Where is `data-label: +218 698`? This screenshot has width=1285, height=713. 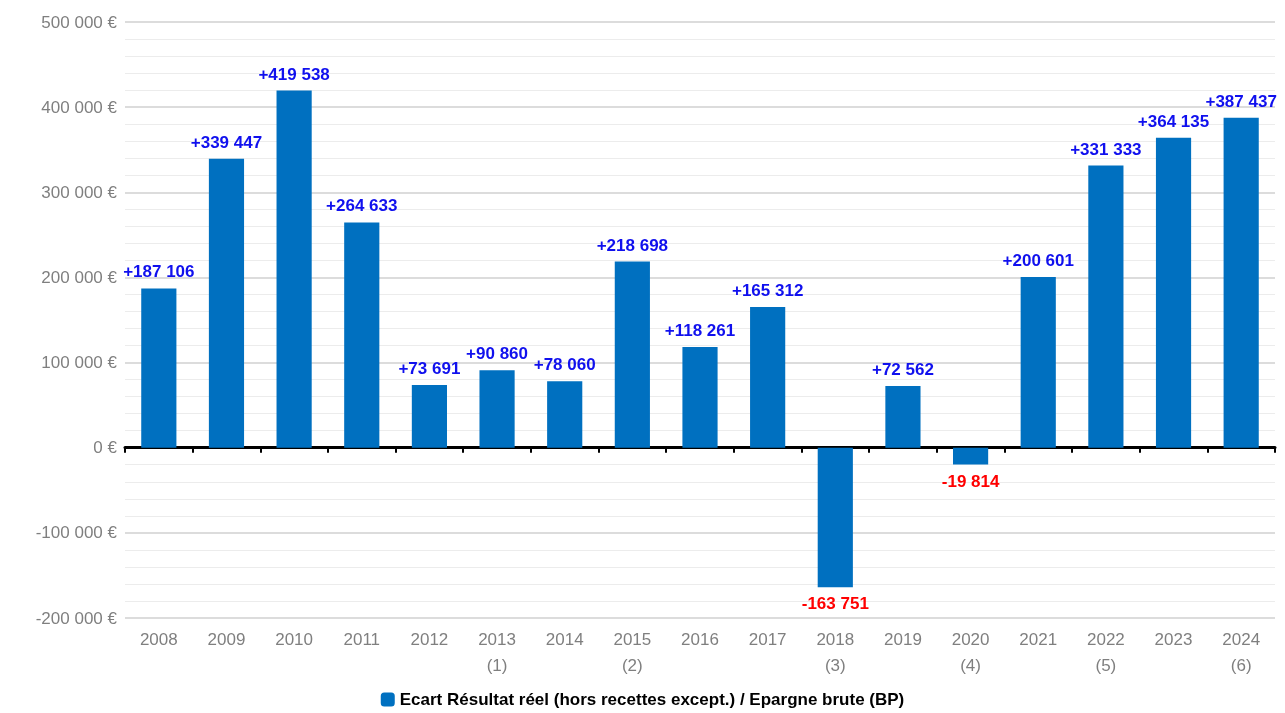 data-label: +218 698 is located at coordinates (632, 245).